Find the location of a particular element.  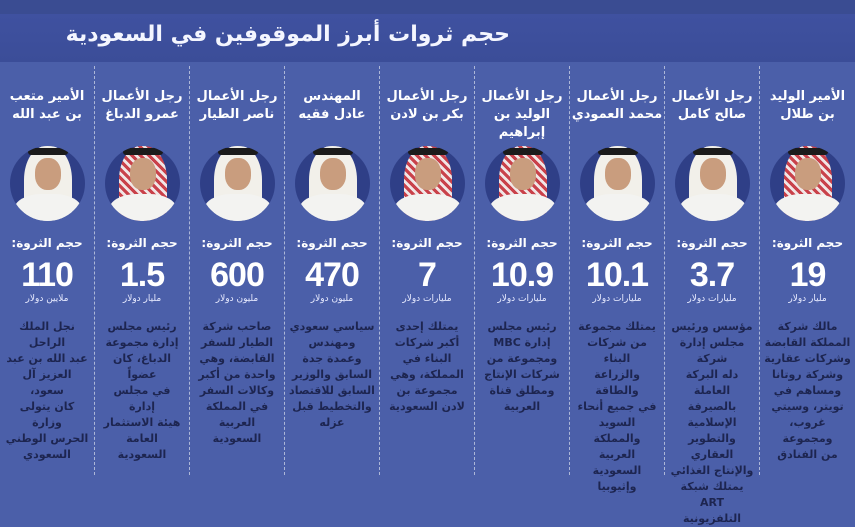

wealth-value: 19 is located at coordinates (808, 275).